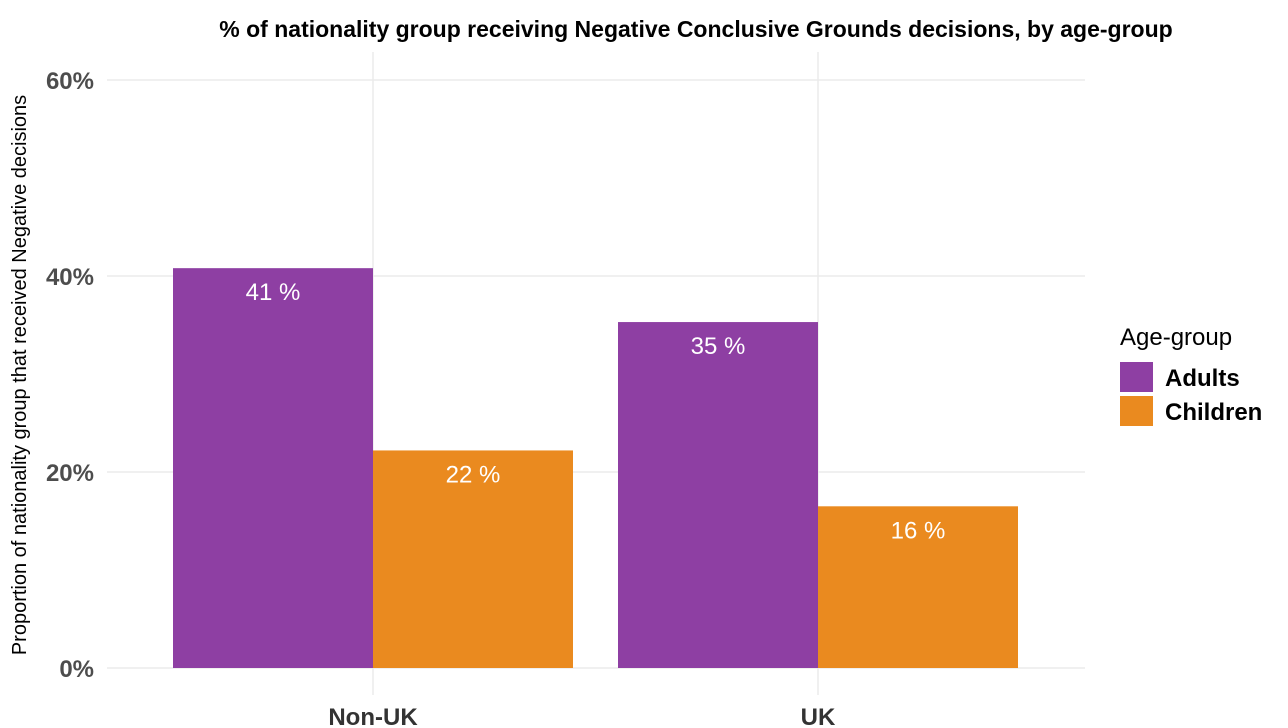 This screenshot has height=728, width=1288. I want to click on y-tick-label: 0%, so click(76, 669).